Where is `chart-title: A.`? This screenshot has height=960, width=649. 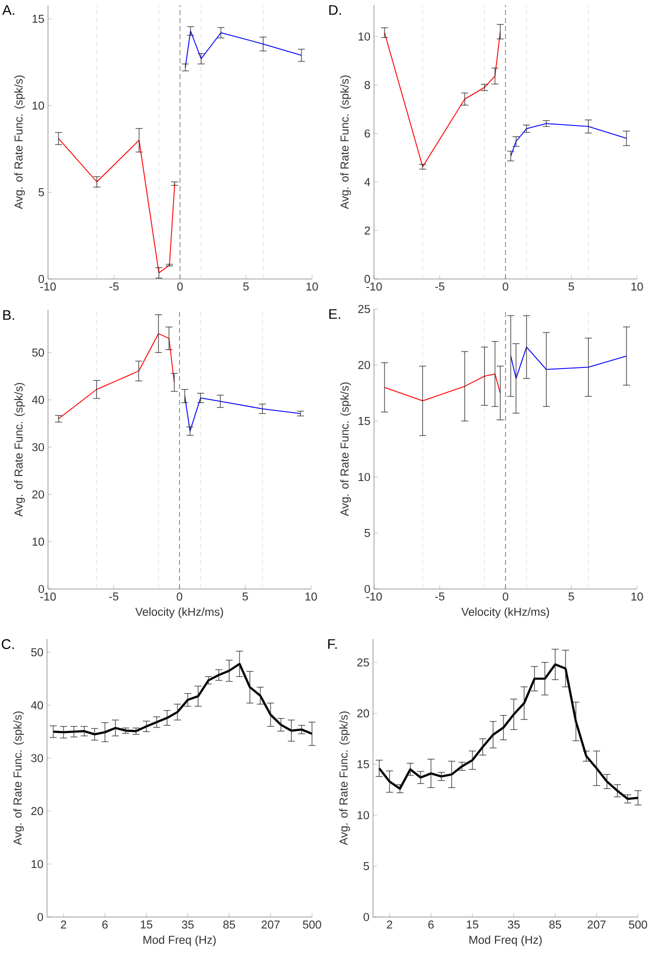 chart-title: A. is located at coordinates (8, 10).